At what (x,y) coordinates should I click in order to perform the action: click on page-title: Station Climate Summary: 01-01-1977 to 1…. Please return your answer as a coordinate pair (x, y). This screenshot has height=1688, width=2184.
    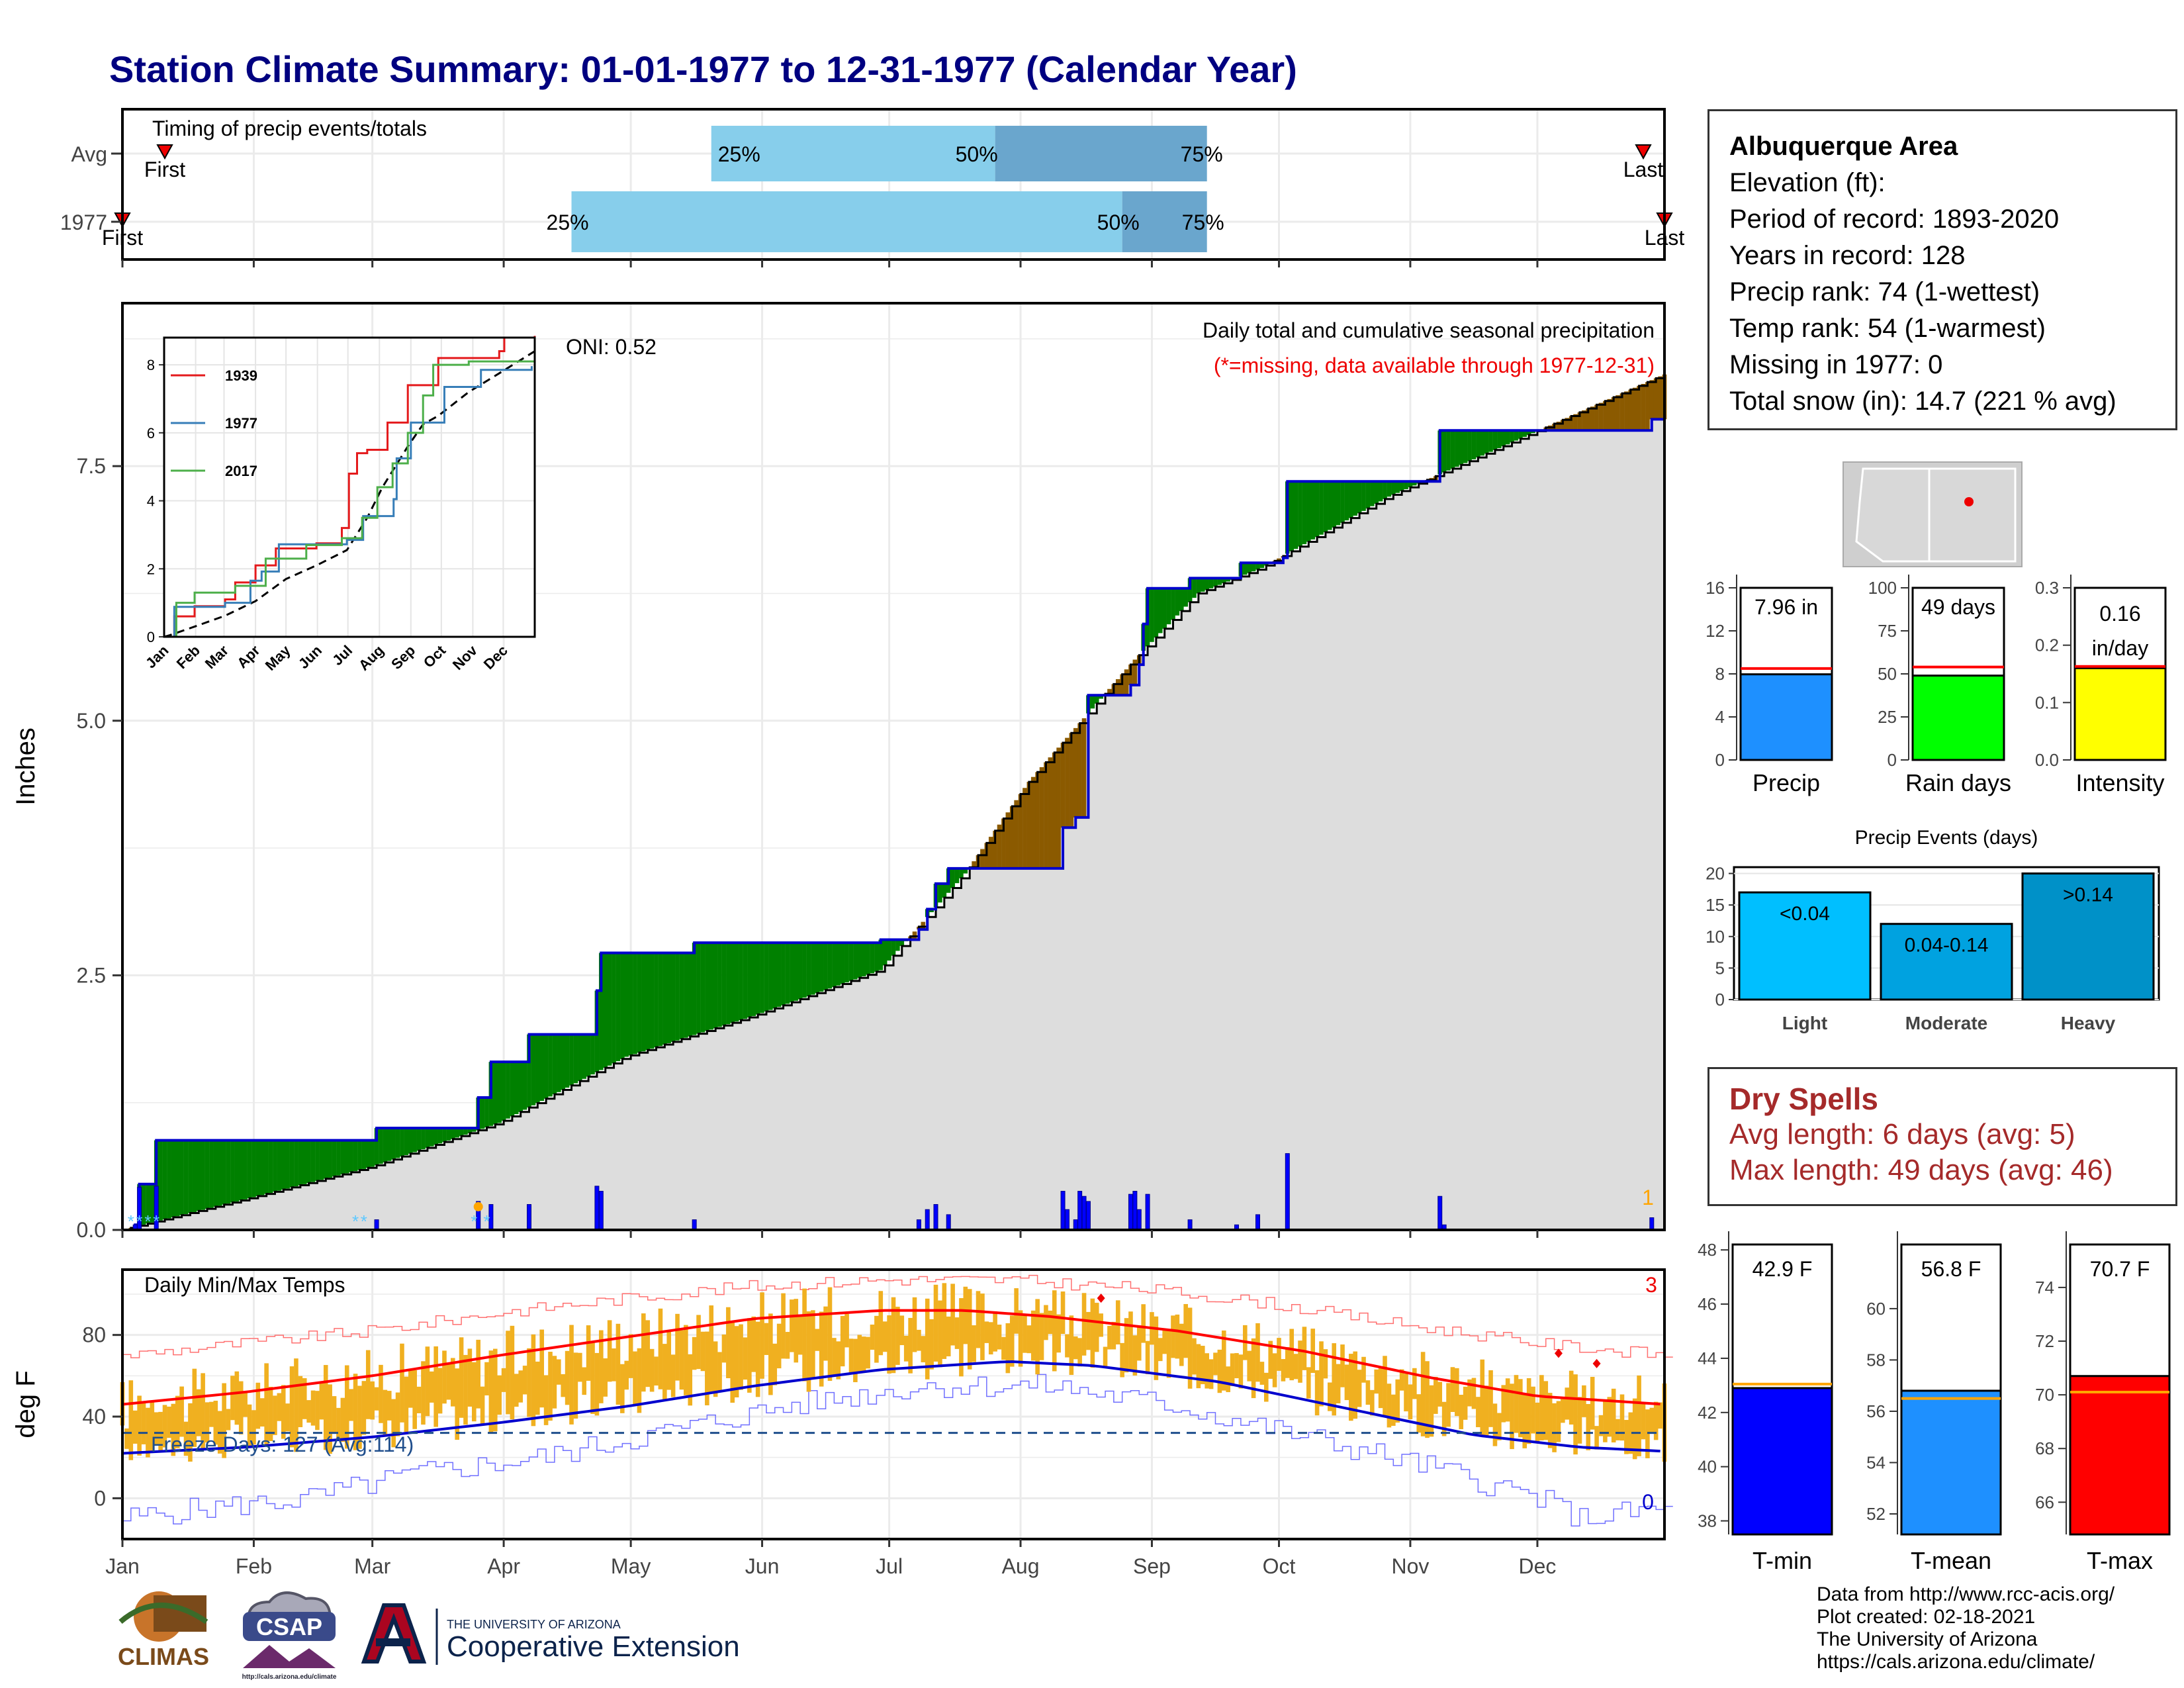
    Looking at the image, I should click on (703, 69).